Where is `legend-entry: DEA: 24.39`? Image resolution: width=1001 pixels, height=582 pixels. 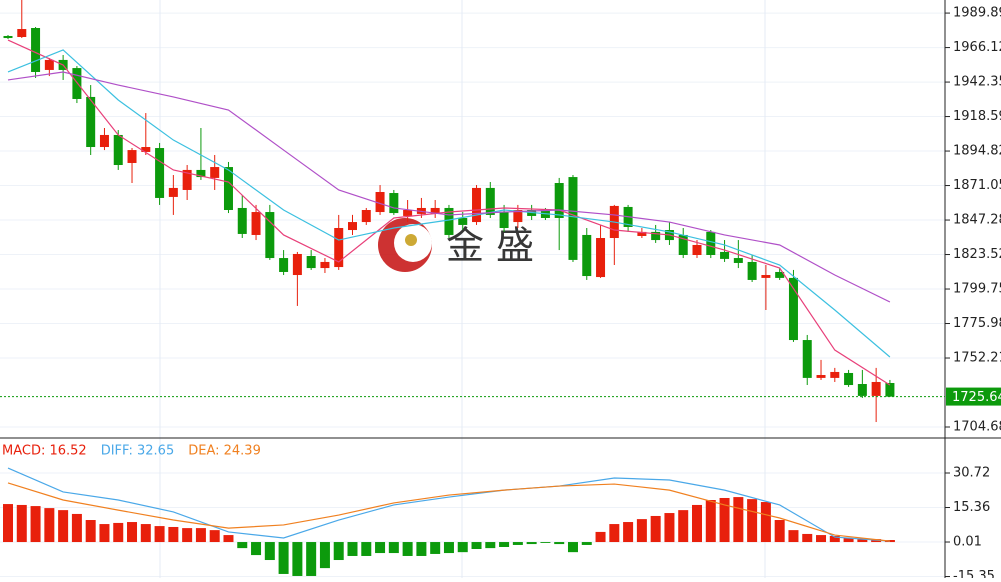 legend-entry: DEA: 24.39 is located at coordinates (224, 451).